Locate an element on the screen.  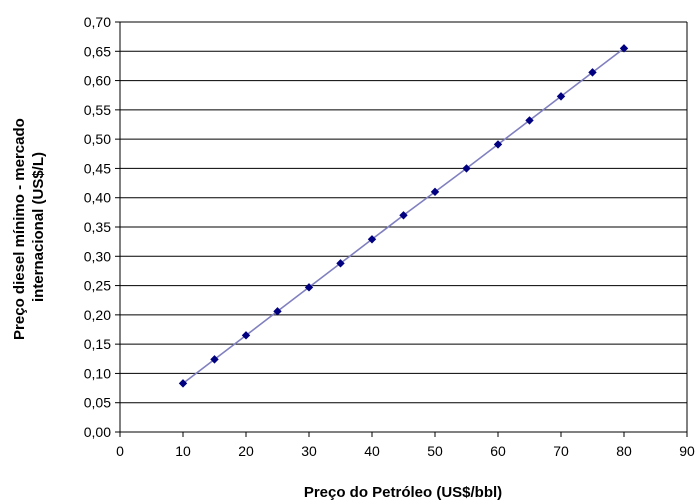
y-tick-label: 0,70 is located at coordinates (97, 22).